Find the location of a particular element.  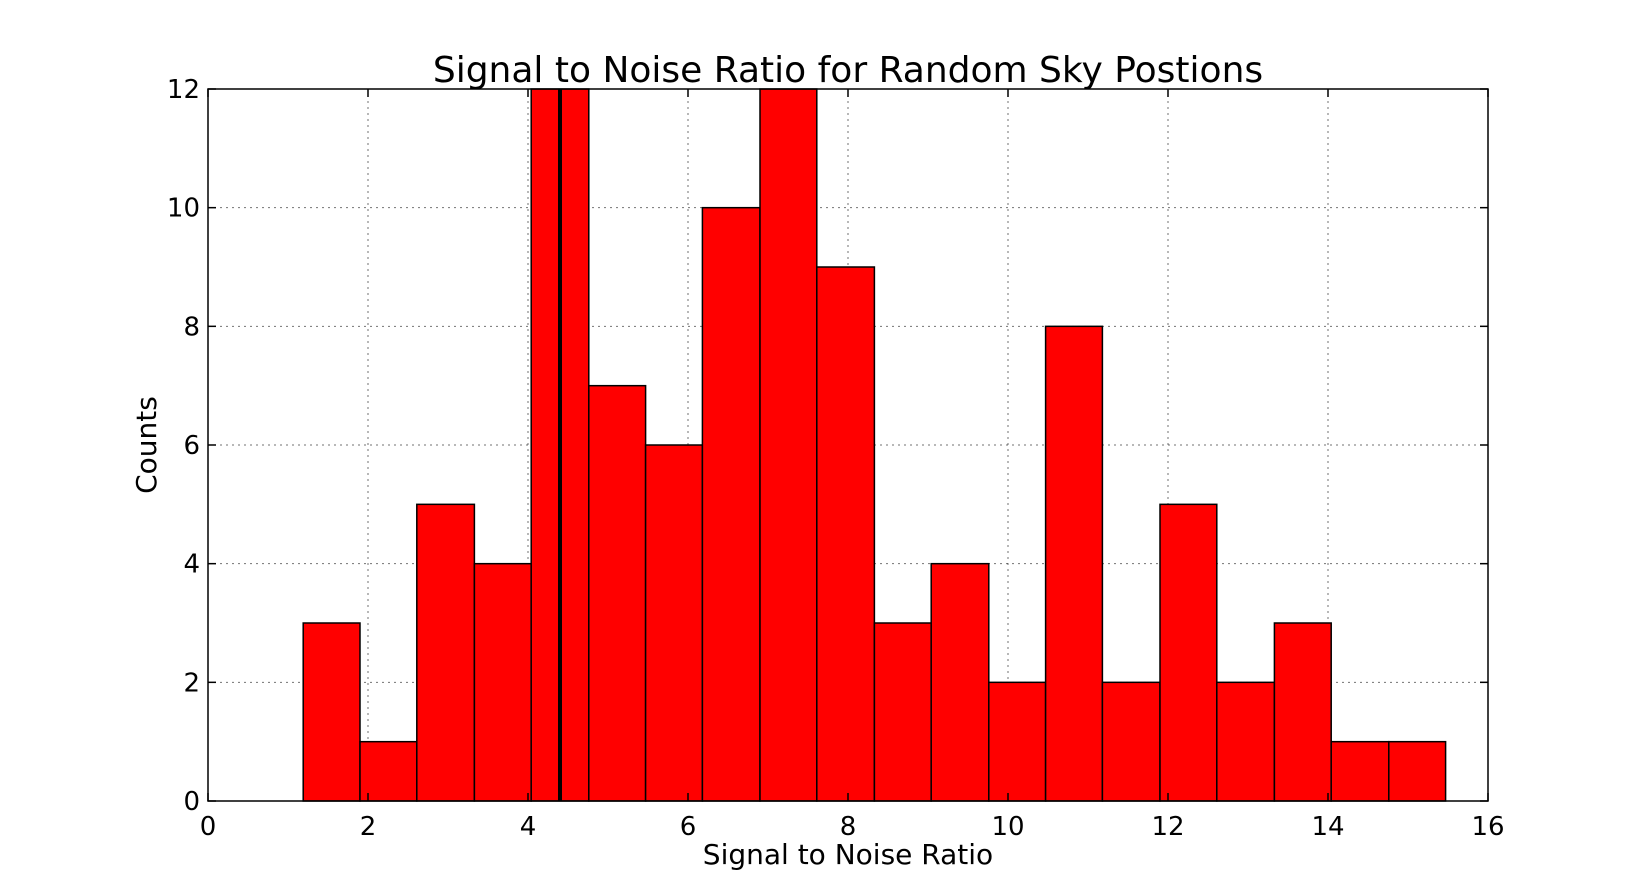

y-tick-label: 10 is located at coordinates (183, 209).